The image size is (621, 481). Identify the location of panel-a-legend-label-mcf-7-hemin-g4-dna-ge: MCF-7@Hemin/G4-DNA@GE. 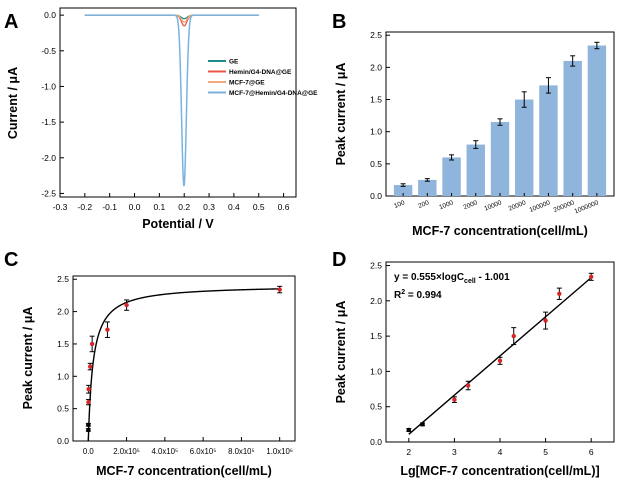
(273, 93).